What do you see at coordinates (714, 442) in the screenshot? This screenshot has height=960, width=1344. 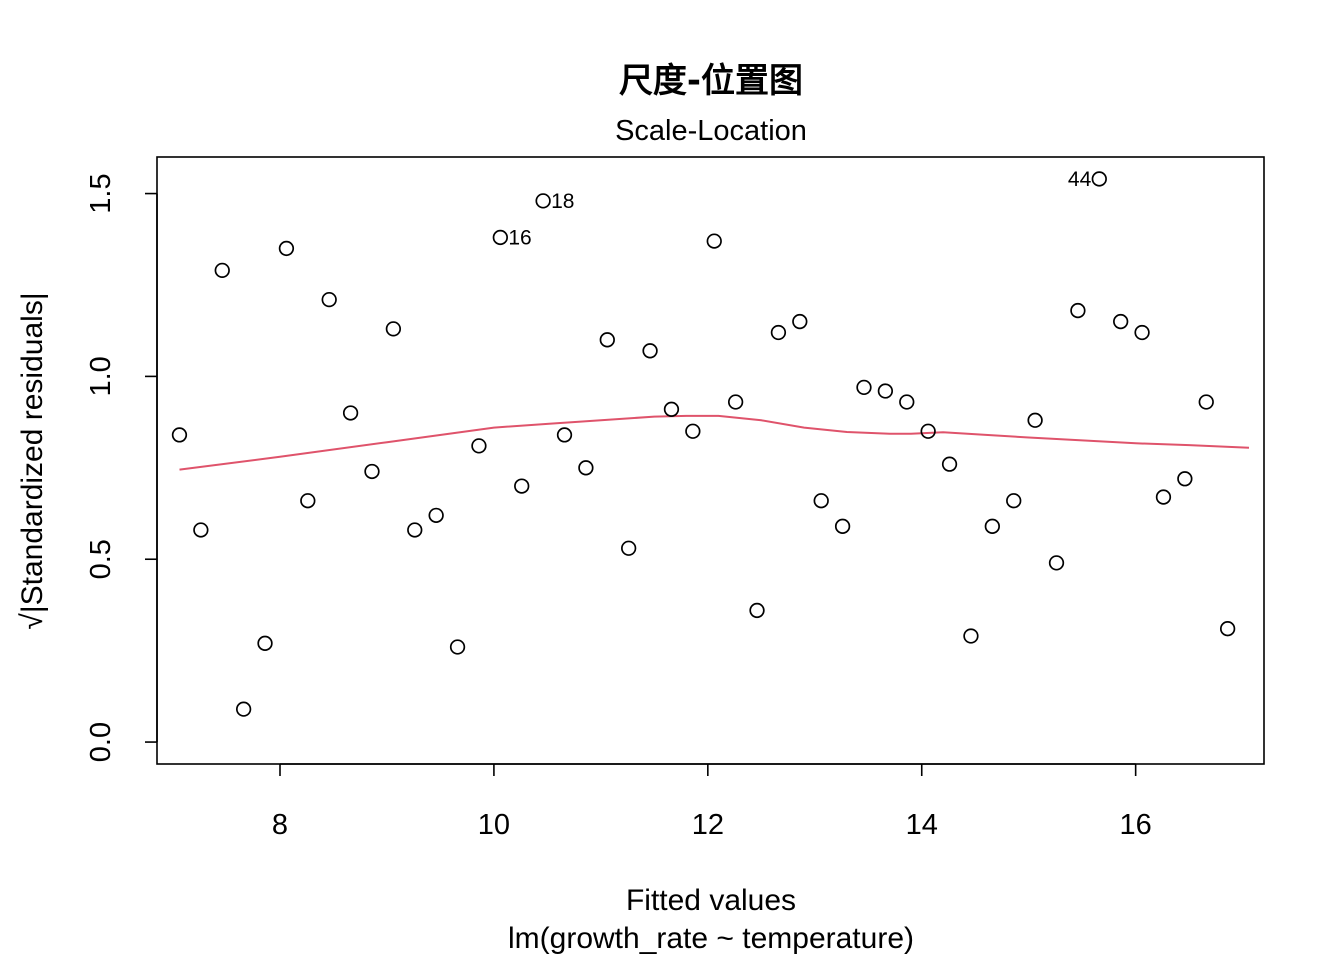 I see `smooth-line` at bounding box center [714, 442].